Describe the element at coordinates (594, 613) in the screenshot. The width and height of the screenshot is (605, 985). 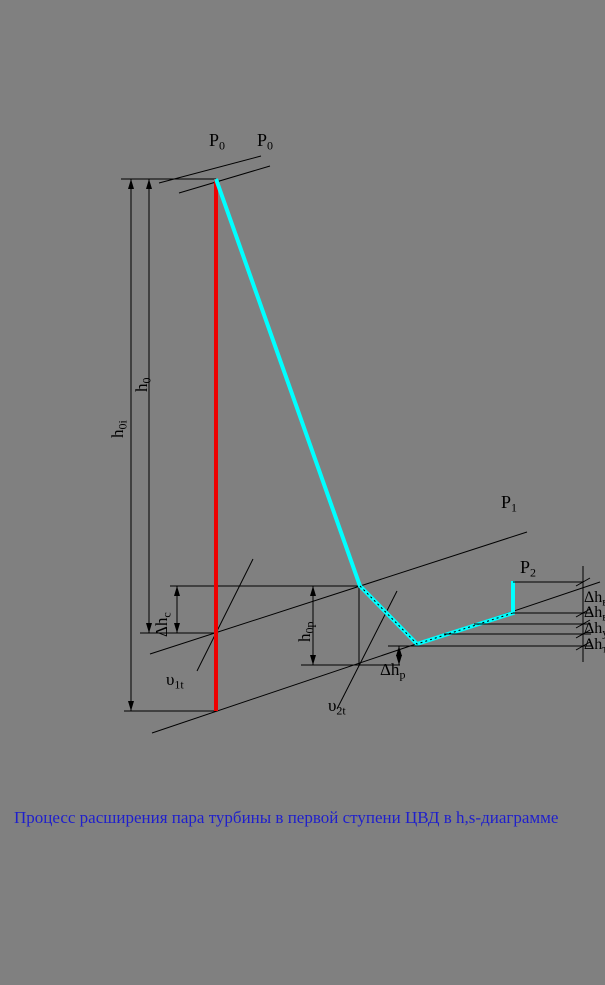
I see `label-dh-vl: Δhвл` at that location.